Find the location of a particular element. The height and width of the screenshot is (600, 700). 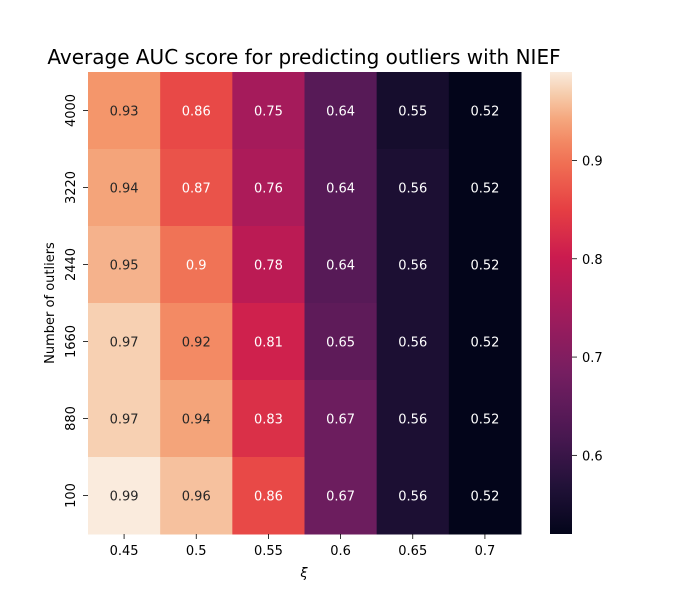

cell-value-label: 0.99 is located at coordinates (124, 497).